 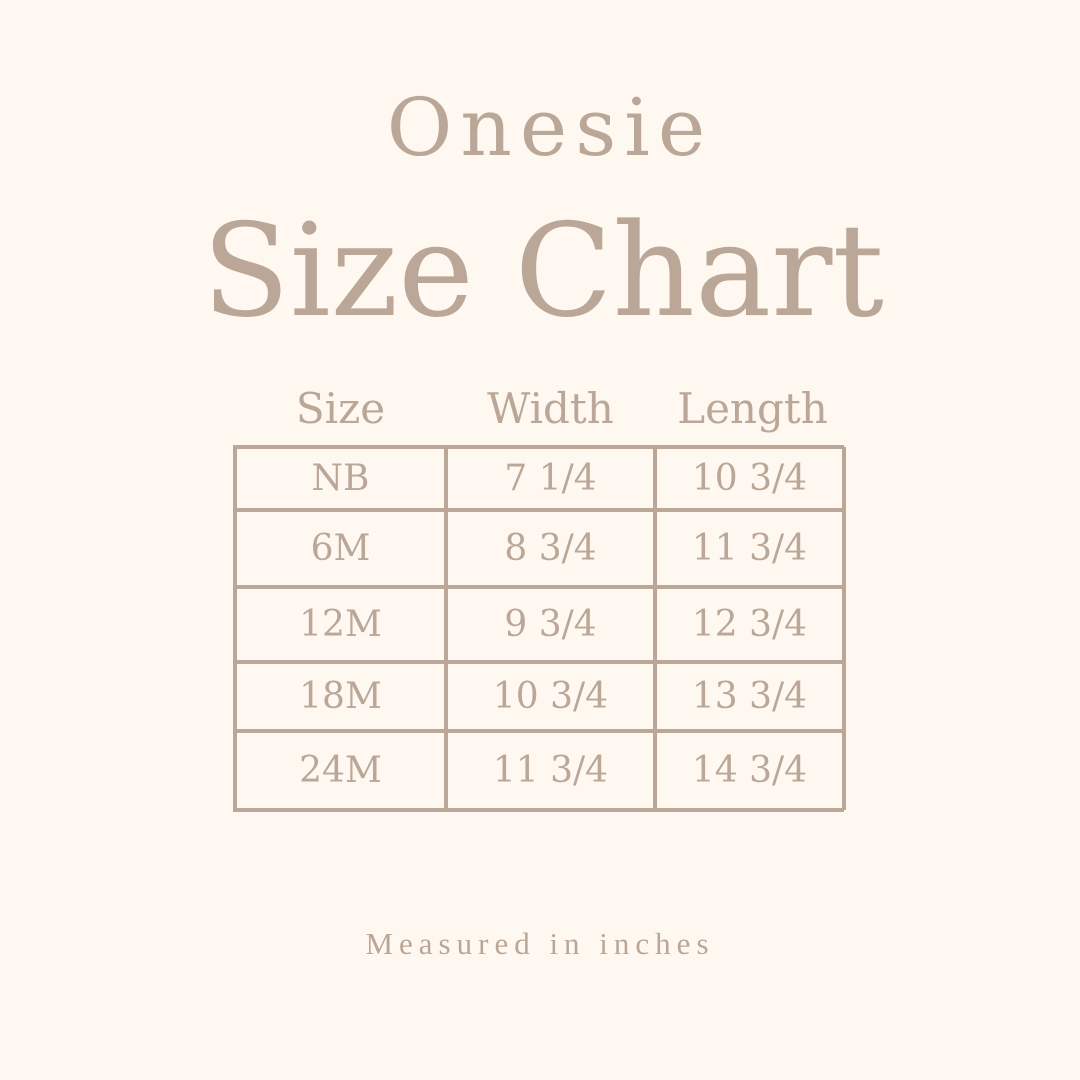 What do you see at coordinates (749, 770) in the screenshot?
I see `length-cell: 14 3/4` at bounding box center [749, 770].